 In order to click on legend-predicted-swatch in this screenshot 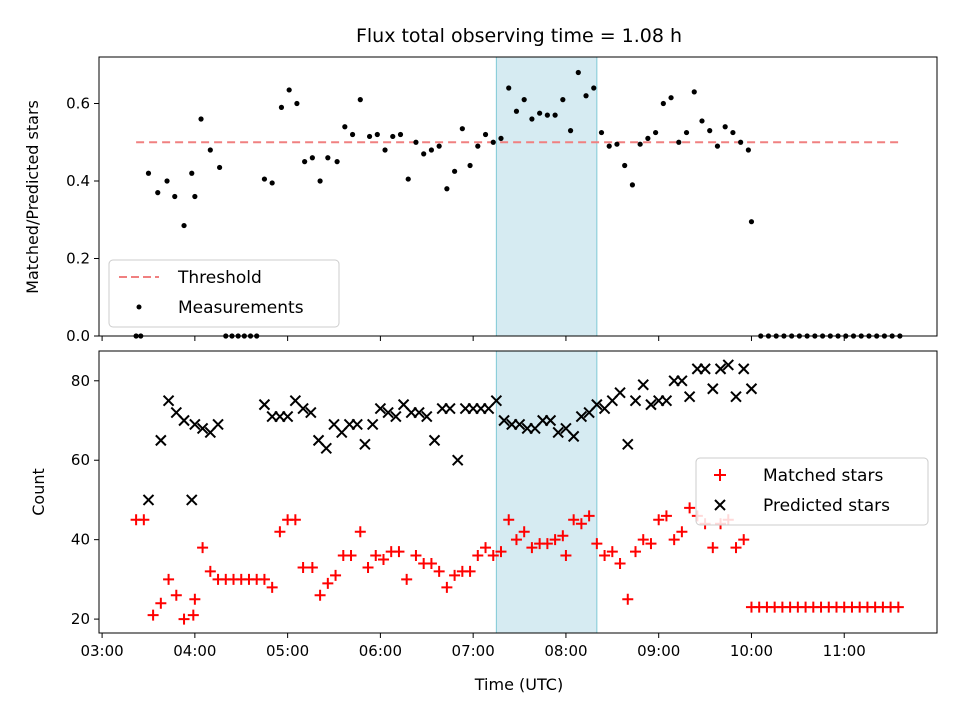, I will do `click(720, 505)`.